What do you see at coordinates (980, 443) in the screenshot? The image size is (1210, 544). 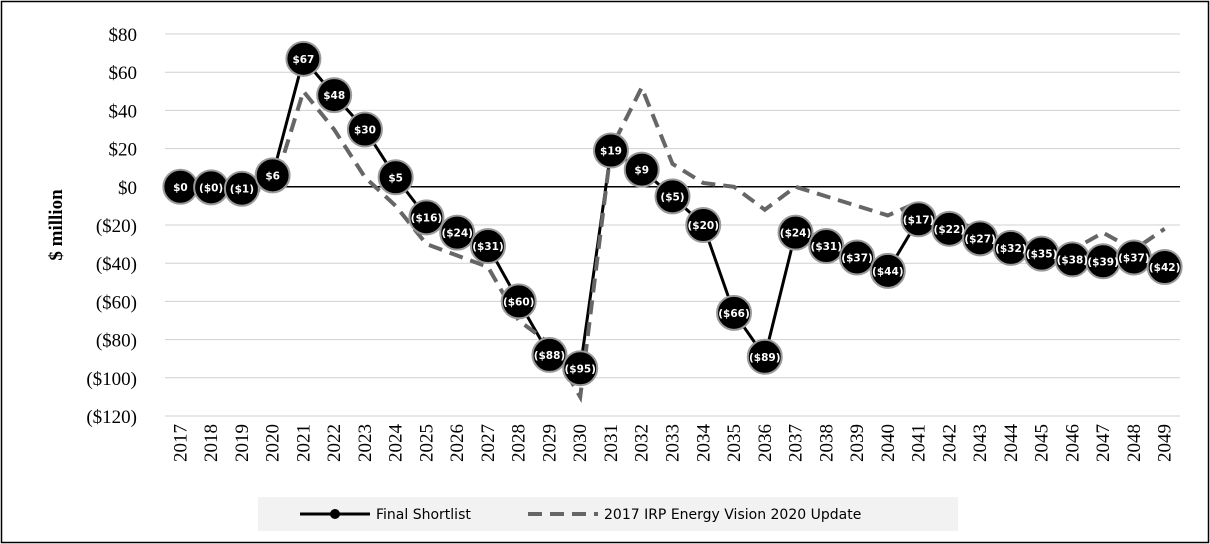 I see `x-tick-label: 2043` at bounding box center [980, 443].